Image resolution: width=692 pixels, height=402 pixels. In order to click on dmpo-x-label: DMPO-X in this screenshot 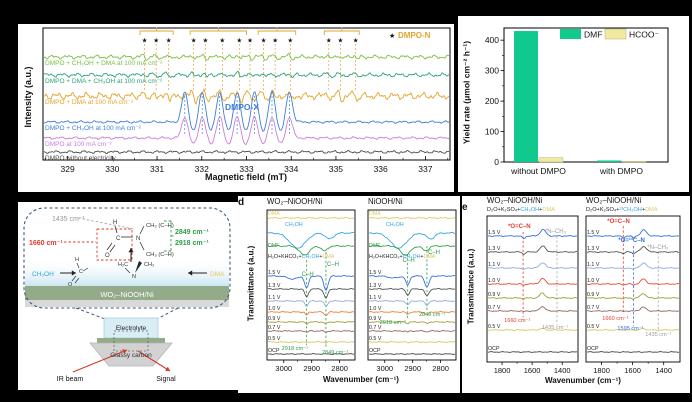, I will do `click(242, 107)`.